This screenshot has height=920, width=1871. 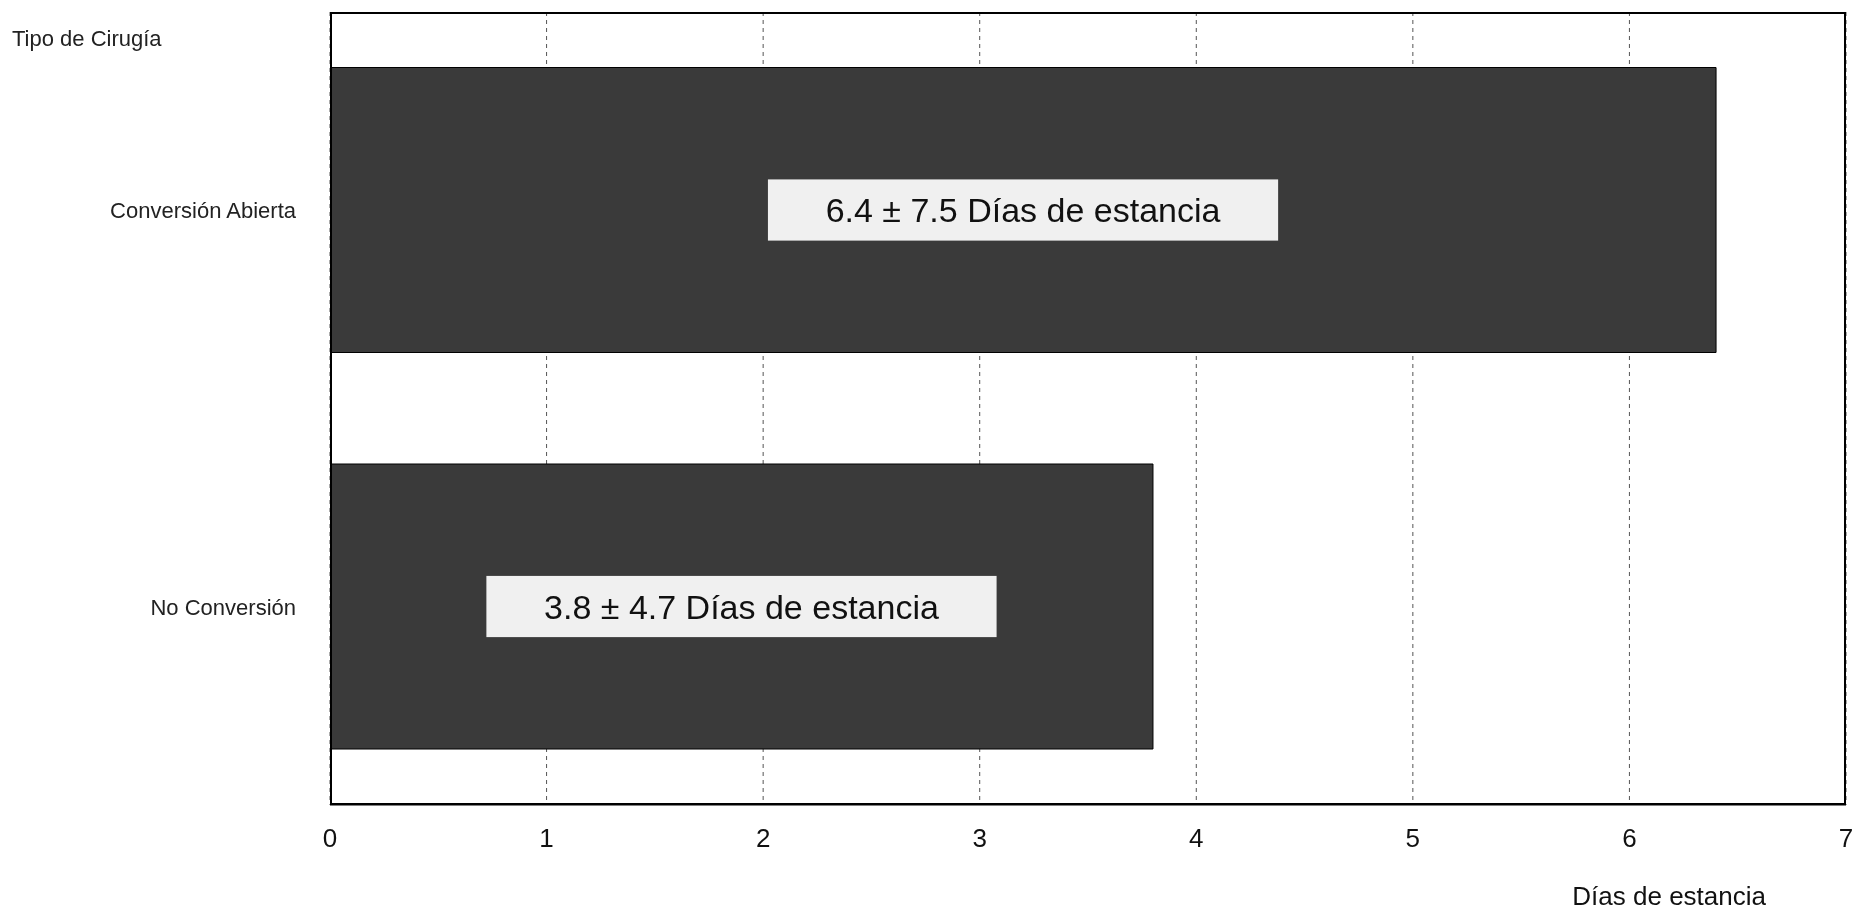 What do you see at coordinates (546, 838) in the screenshot?
I see `x-tick-label: 1` at bounding box center [546, 838].